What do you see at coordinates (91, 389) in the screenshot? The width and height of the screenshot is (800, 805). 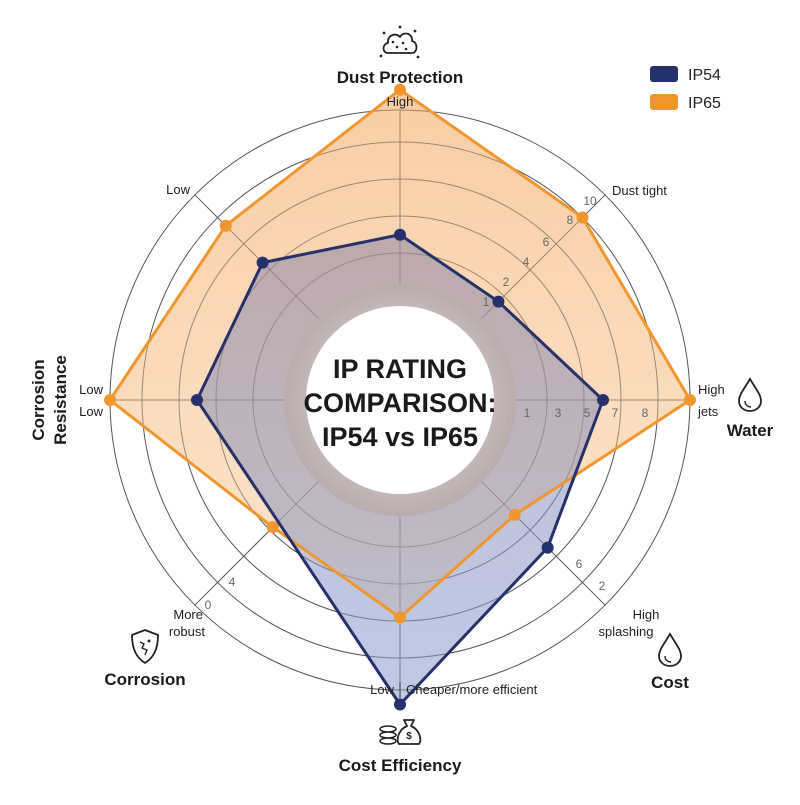 I see `spoke-label-low-left-1: Low` at bounding box center [91, 389].